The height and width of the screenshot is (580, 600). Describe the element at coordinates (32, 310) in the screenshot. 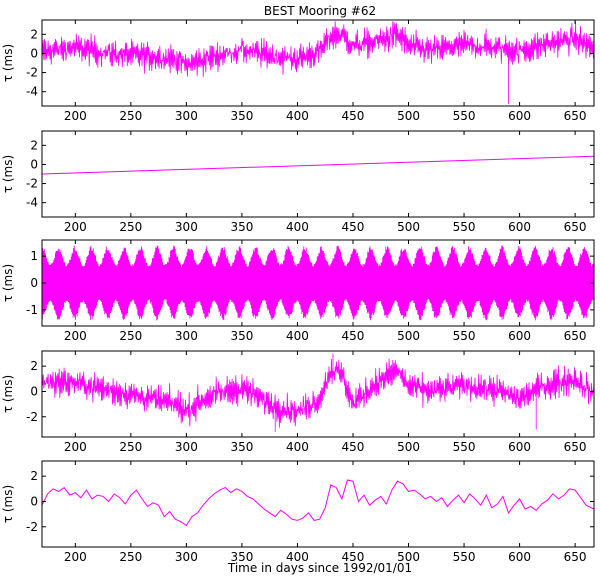

I see `y-tick-label: -1` at that location.